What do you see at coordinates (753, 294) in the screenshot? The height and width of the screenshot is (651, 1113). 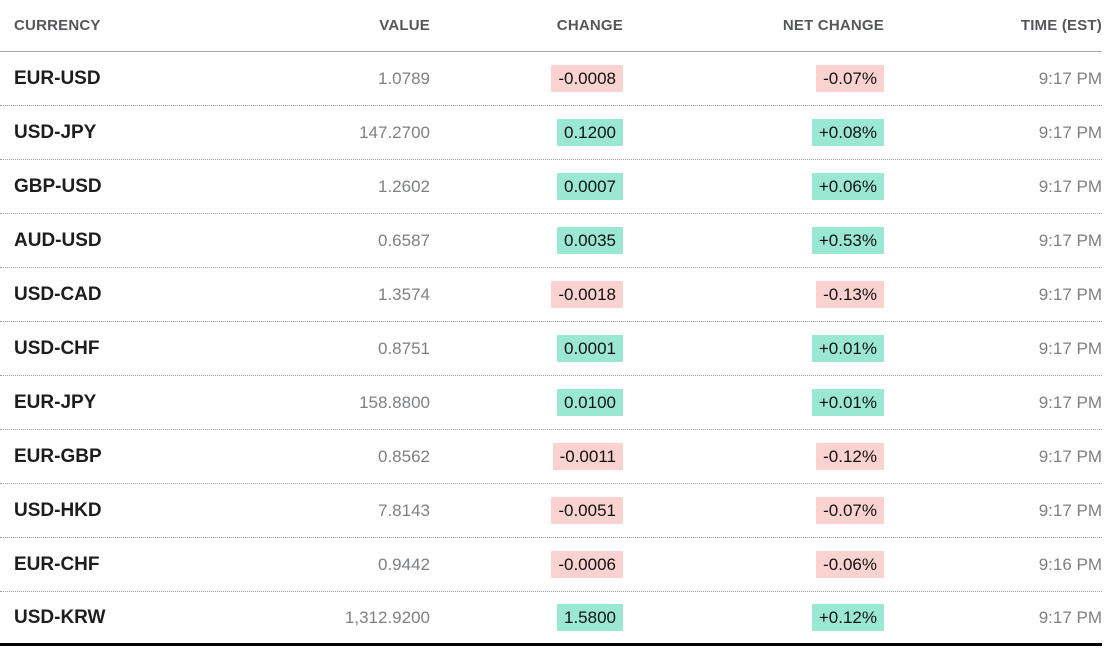 I see `net-change-cell: -0.13%` at bounding box center [753, 294].